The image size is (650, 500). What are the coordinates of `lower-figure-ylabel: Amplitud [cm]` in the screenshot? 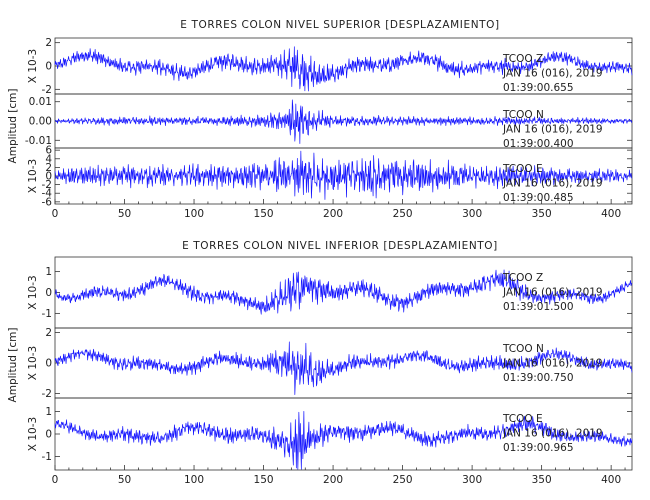 It's located at (13, 365).